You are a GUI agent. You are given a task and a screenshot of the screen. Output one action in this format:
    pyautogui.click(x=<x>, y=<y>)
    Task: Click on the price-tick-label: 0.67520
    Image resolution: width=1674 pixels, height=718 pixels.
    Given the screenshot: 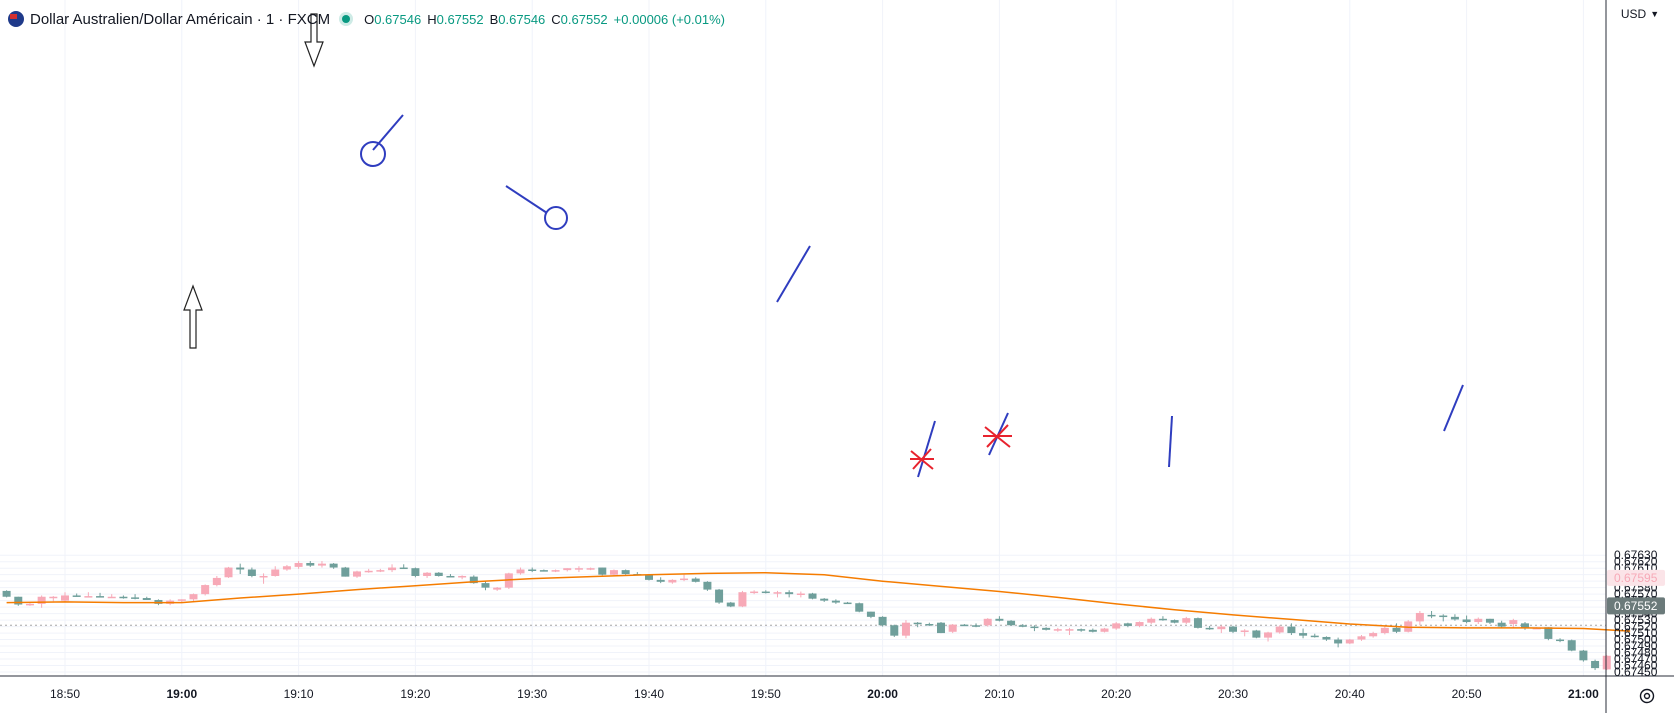 What is the action you would take?
    pyautogui.click(x=1636, y=627)
    